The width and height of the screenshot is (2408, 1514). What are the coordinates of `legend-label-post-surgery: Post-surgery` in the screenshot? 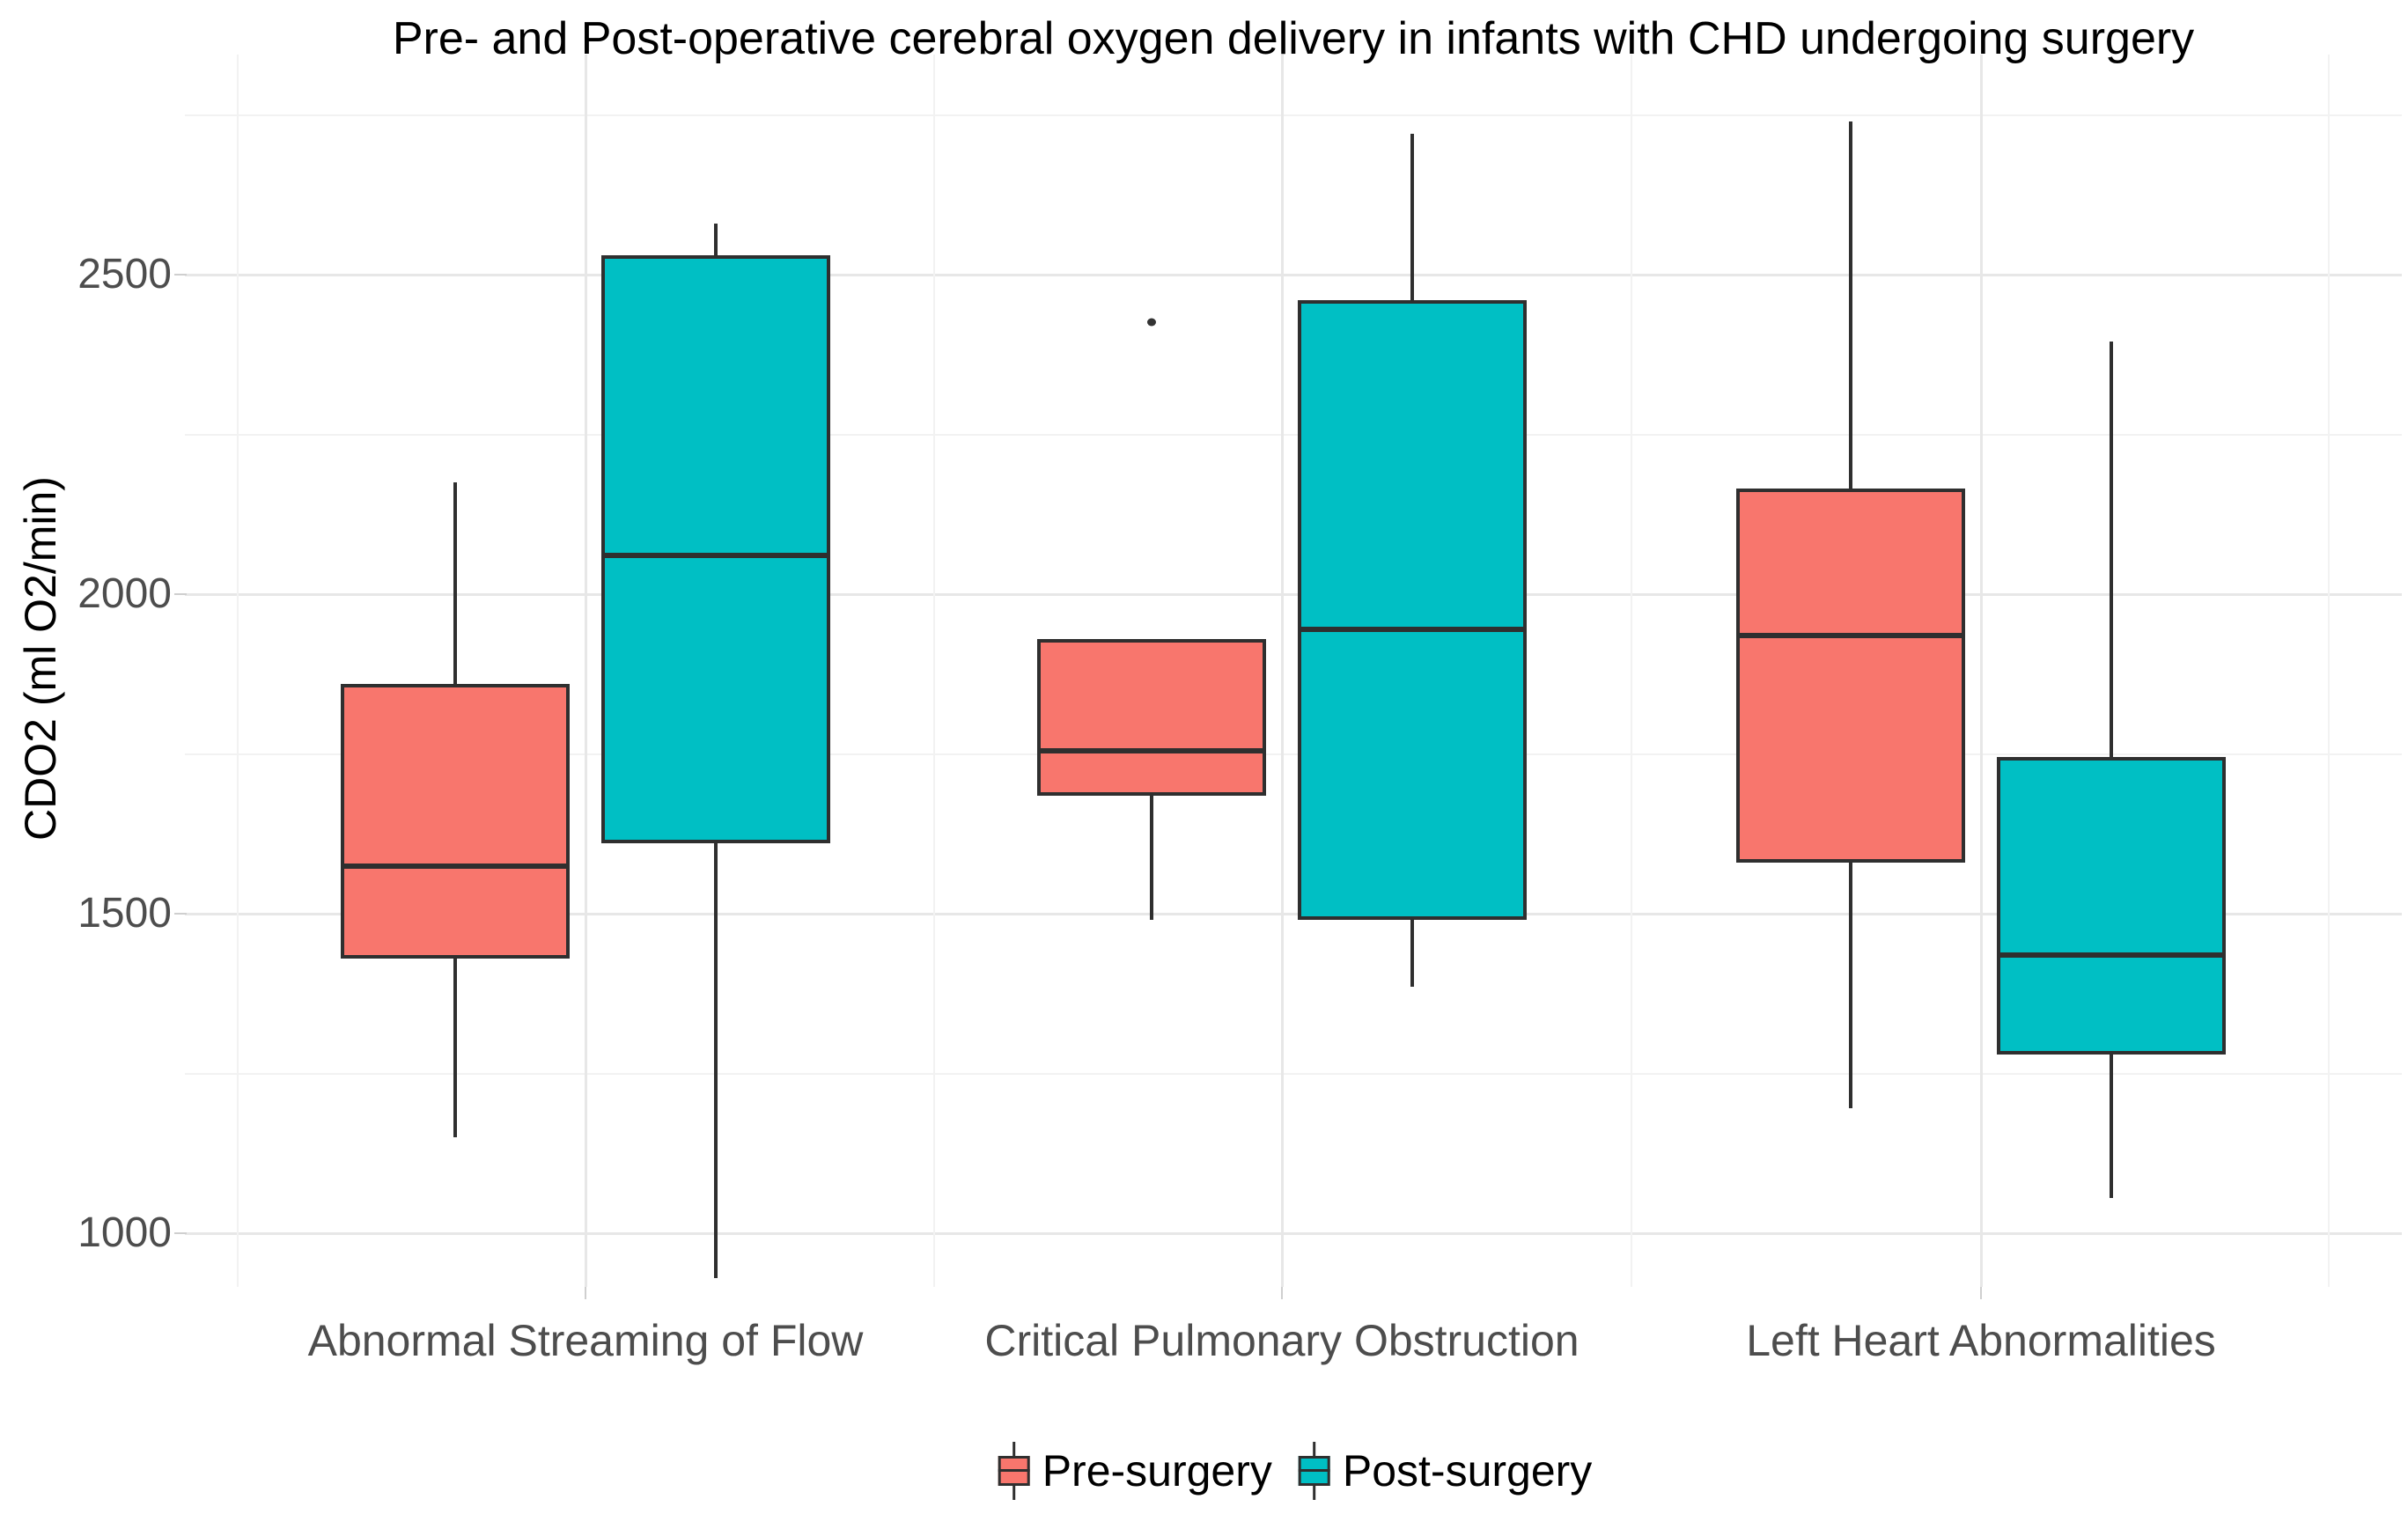 It's located at (1467, 1471).